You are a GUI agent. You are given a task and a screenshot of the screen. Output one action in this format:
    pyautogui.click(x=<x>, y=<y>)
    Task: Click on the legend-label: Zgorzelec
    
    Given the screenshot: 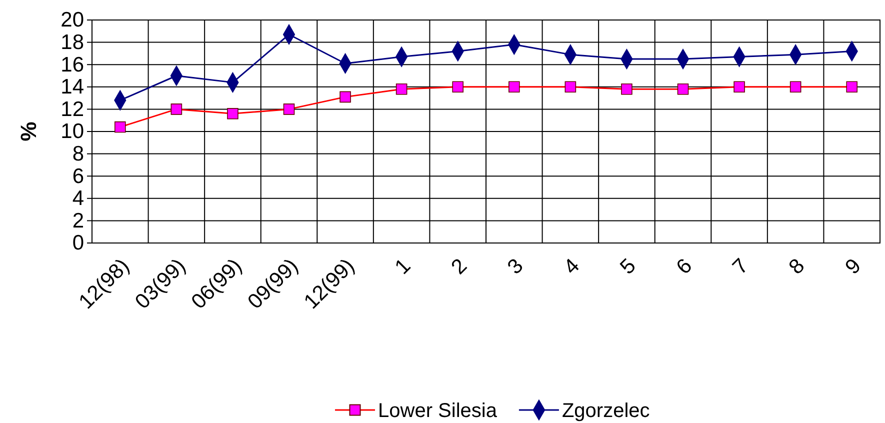 What is the action you would take?
    pyautogui.click(x=606, y=411)
    